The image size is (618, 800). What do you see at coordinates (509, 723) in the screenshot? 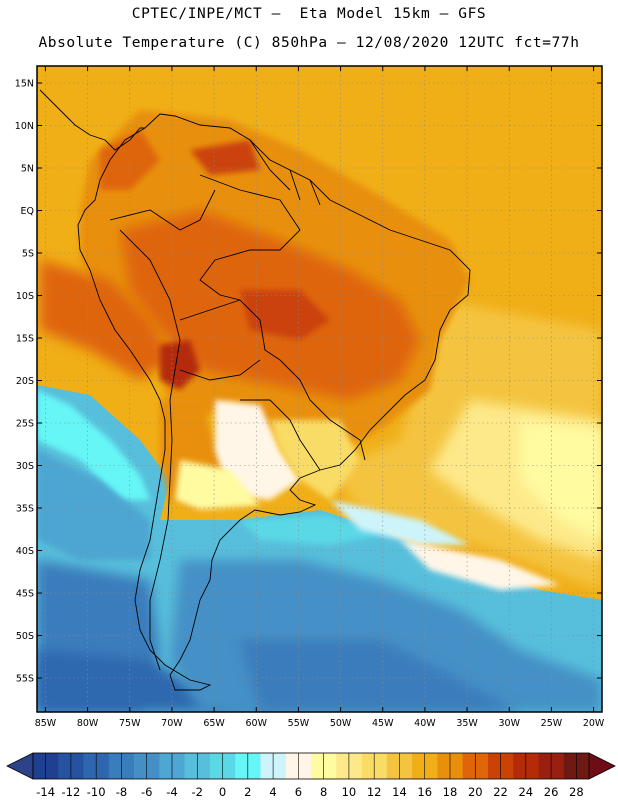
I see `lon-tick-label: 30W` at bounding box center [509, 723].